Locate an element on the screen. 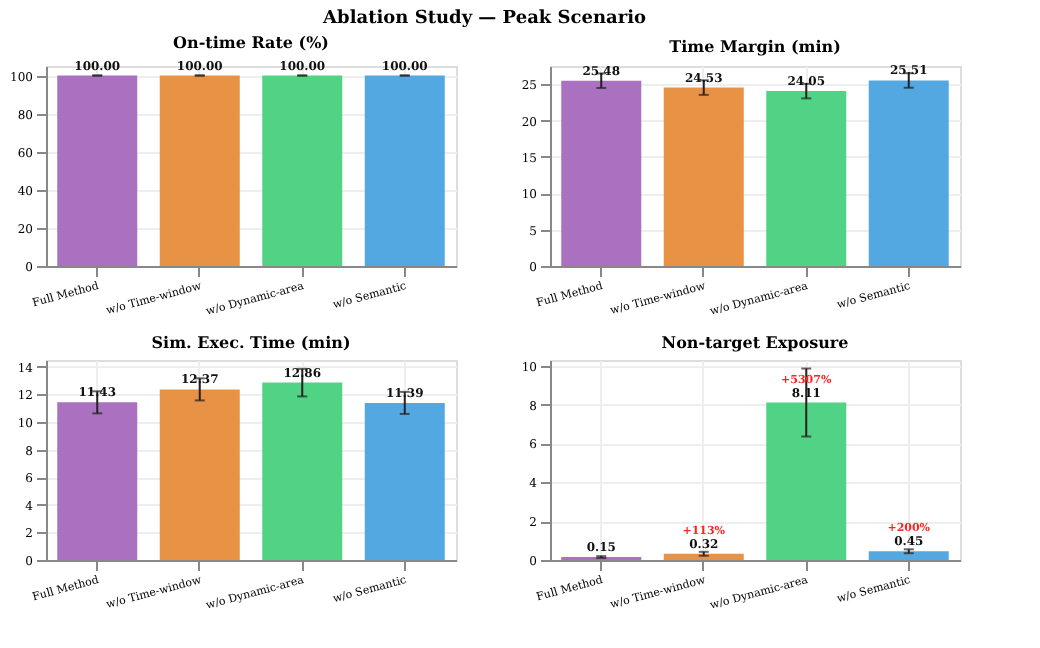 The height and width of the screenshot is (648, 1040). text: Ablation Study — Peak Scenario is located at coordinates (484, 18).